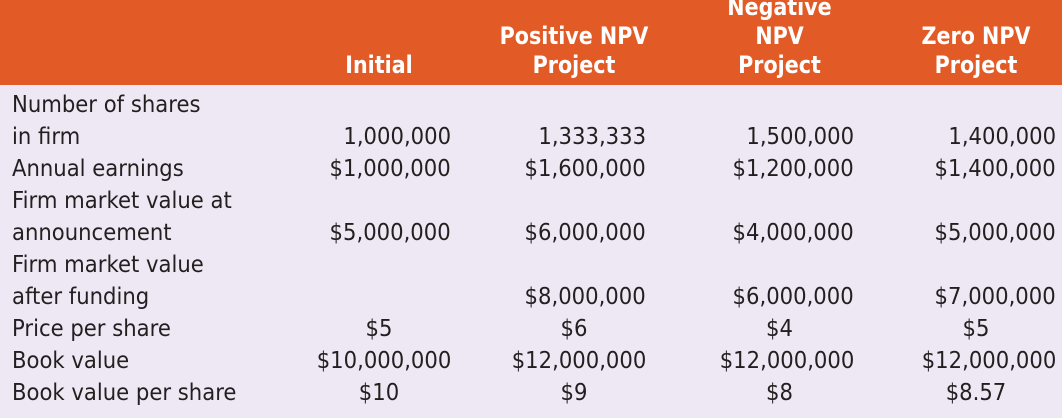  I want to click on cell-price-zero: $5, so click(976, 329).